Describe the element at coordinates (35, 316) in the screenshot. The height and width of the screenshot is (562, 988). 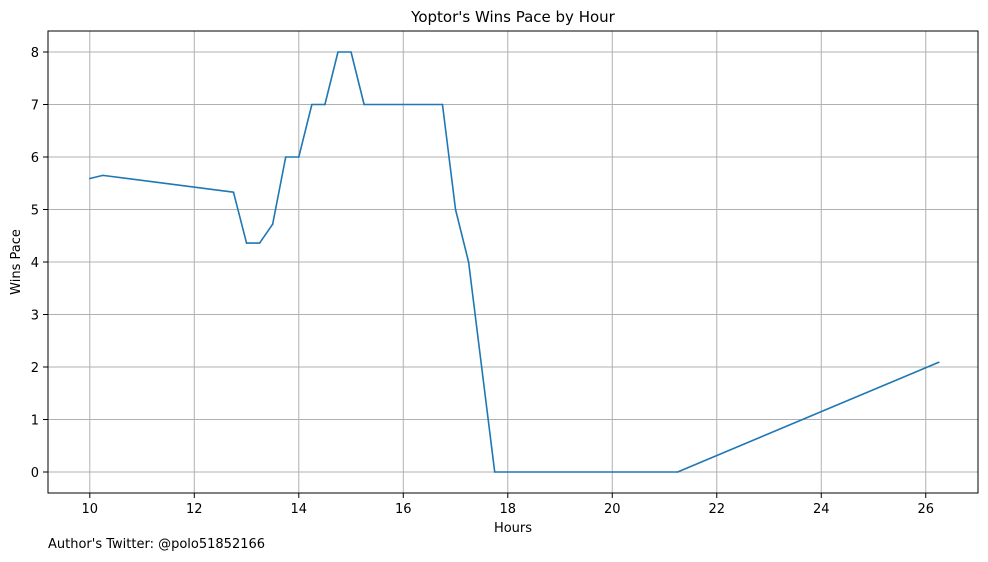
I see `y-tick-label: 3` at that location.